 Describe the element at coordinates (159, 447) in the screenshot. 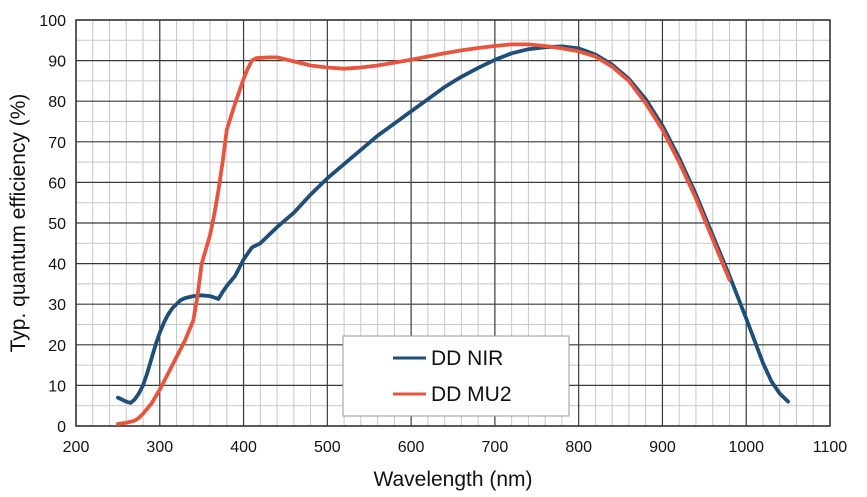

I see `x-tick-label: 300` at that location.